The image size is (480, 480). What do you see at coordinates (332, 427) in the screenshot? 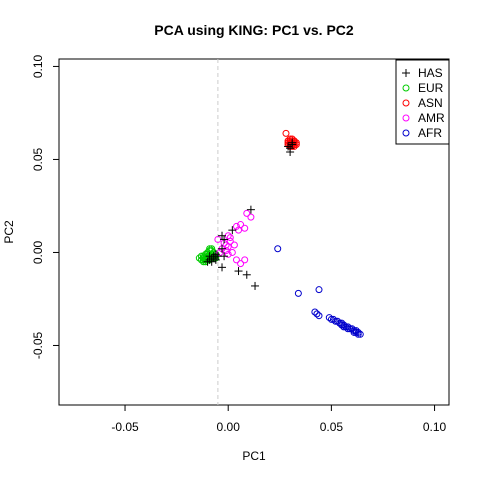
I see `x-tick-label: 0.05` at bounding box center [332, 427].